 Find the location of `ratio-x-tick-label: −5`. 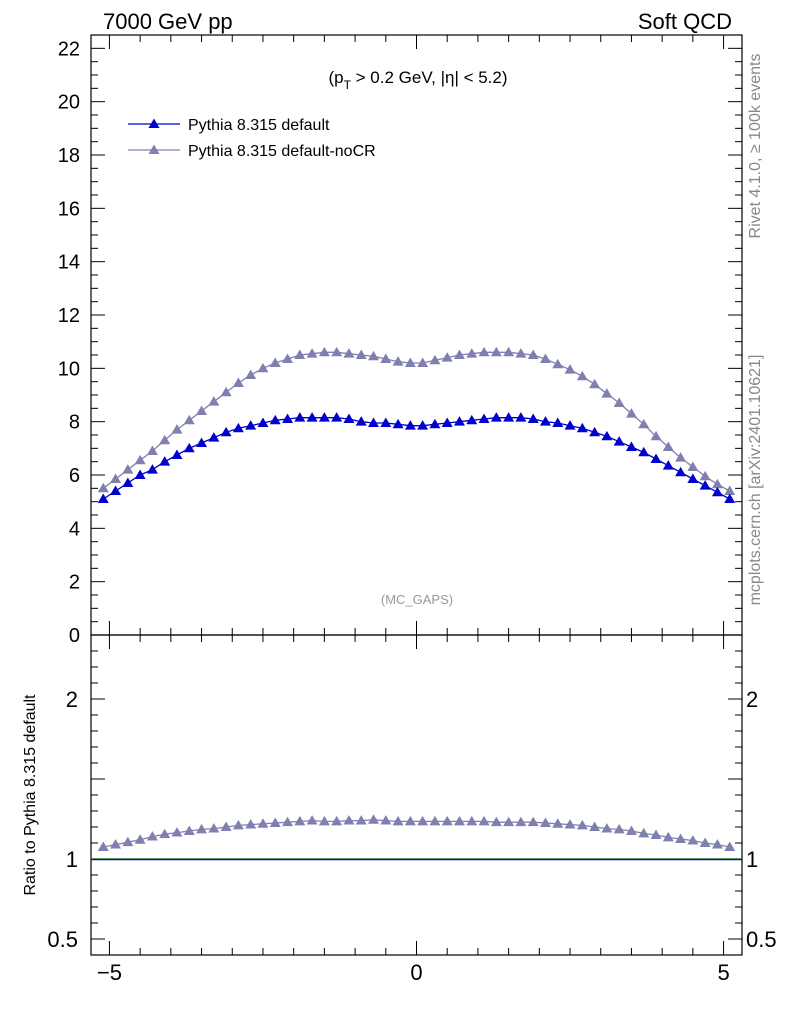

ratio-x-tick-label: −5 is located at coordinates (109, 972).